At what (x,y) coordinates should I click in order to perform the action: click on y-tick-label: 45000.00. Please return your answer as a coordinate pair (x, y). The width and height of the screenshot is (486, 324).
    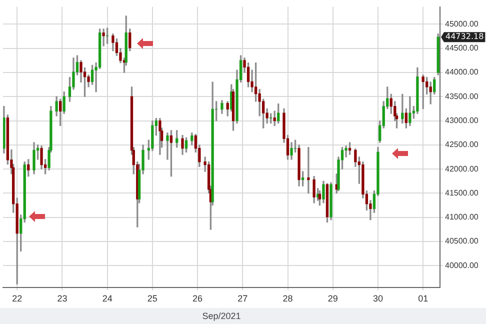
    Looking at the image, I should click on (462, 23).